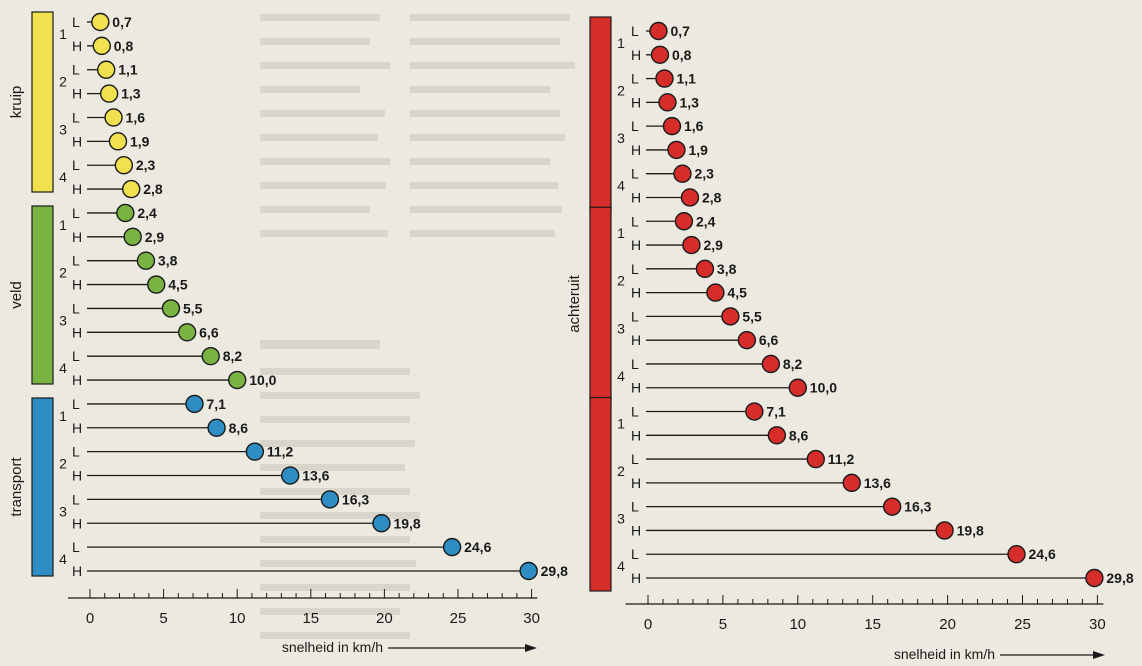 This screenshot has height=666, width=1142. Describe the element at coordinates (140, 141) in the screenshot. I see `value-label: 1,9` at that location.